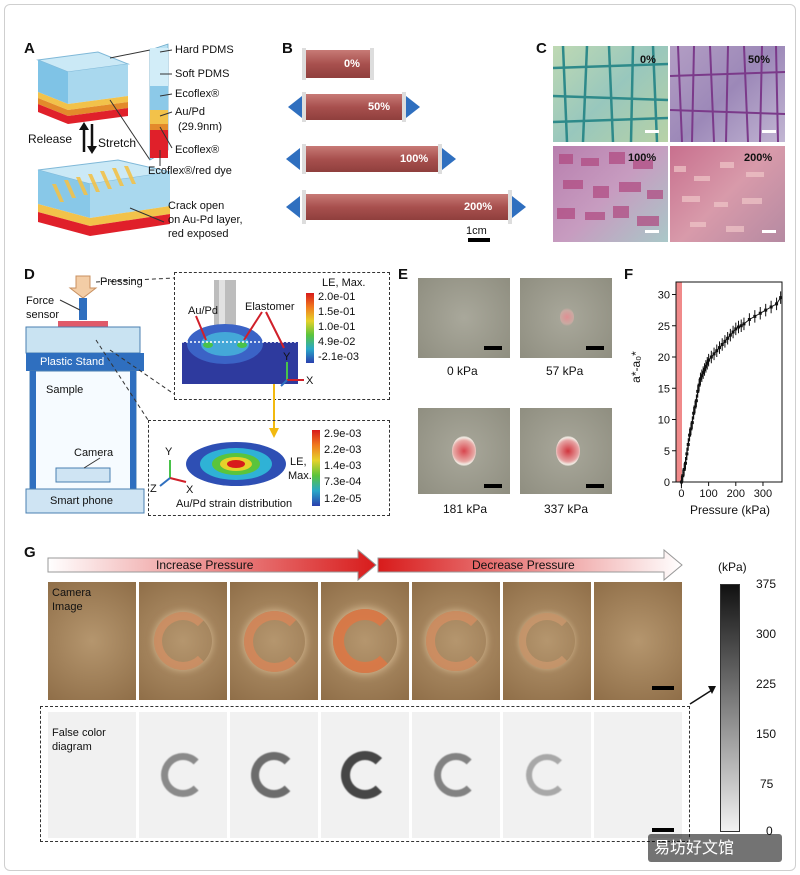 This screenshot has height=875, width=800. What do you see at coordinates (462, 371) in the screenshot?
I see `pressure-label-0: 0 kPa` at bounding box center [462, 371].